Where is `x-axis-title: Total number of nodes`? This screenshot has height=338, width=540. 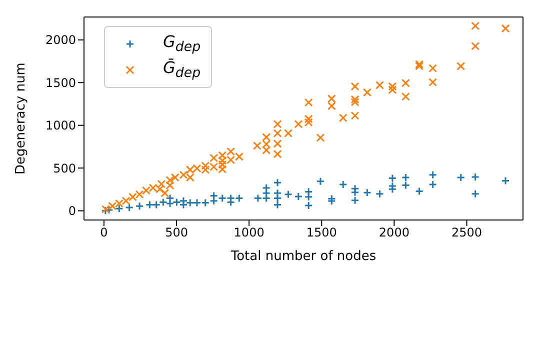 x-axis-title: Total number of nodes is located at coordinates (303, 256).